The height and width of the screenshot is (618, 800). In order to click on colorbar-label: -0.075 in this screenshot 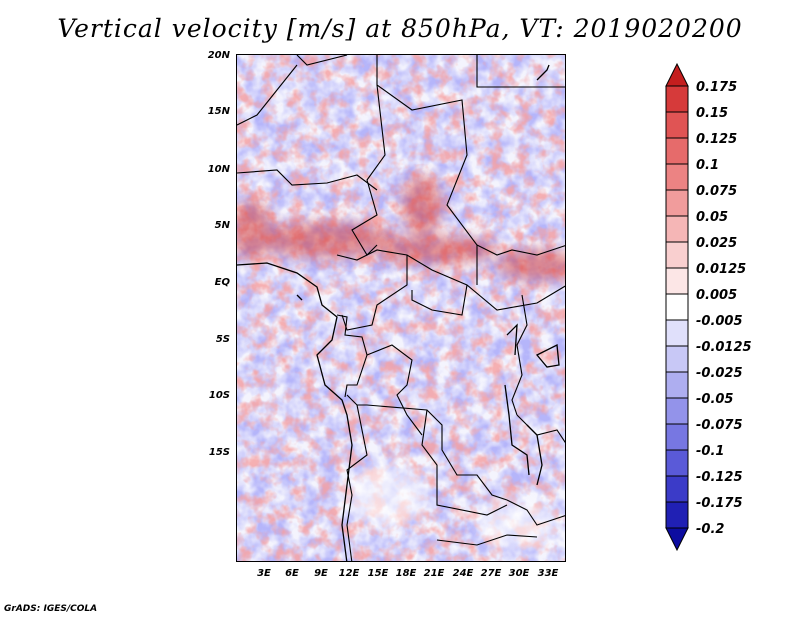, I will do `click(719, 425)`.